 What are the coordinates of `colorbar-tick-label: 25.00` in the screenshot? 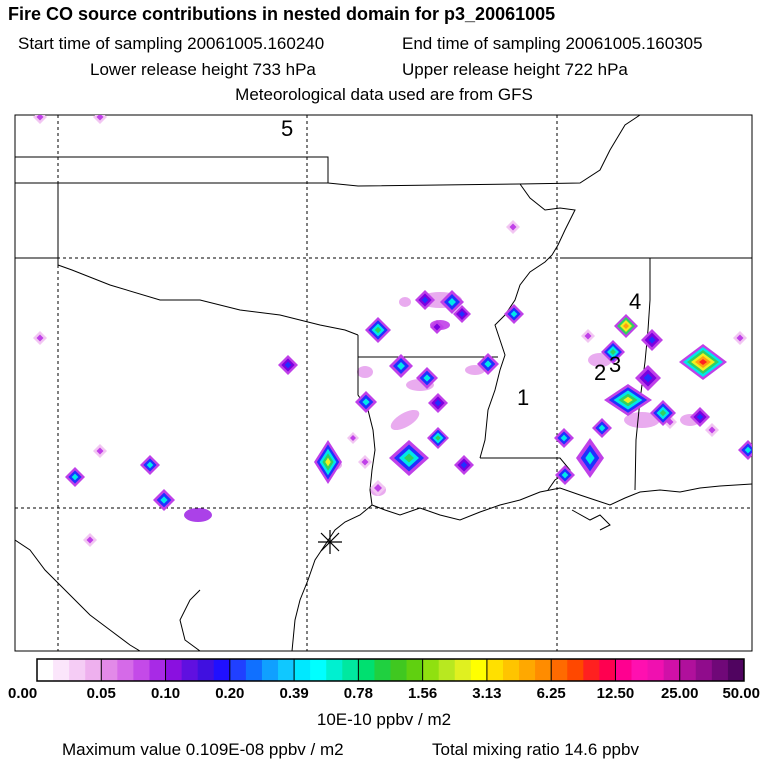 It's located at (680, 693).